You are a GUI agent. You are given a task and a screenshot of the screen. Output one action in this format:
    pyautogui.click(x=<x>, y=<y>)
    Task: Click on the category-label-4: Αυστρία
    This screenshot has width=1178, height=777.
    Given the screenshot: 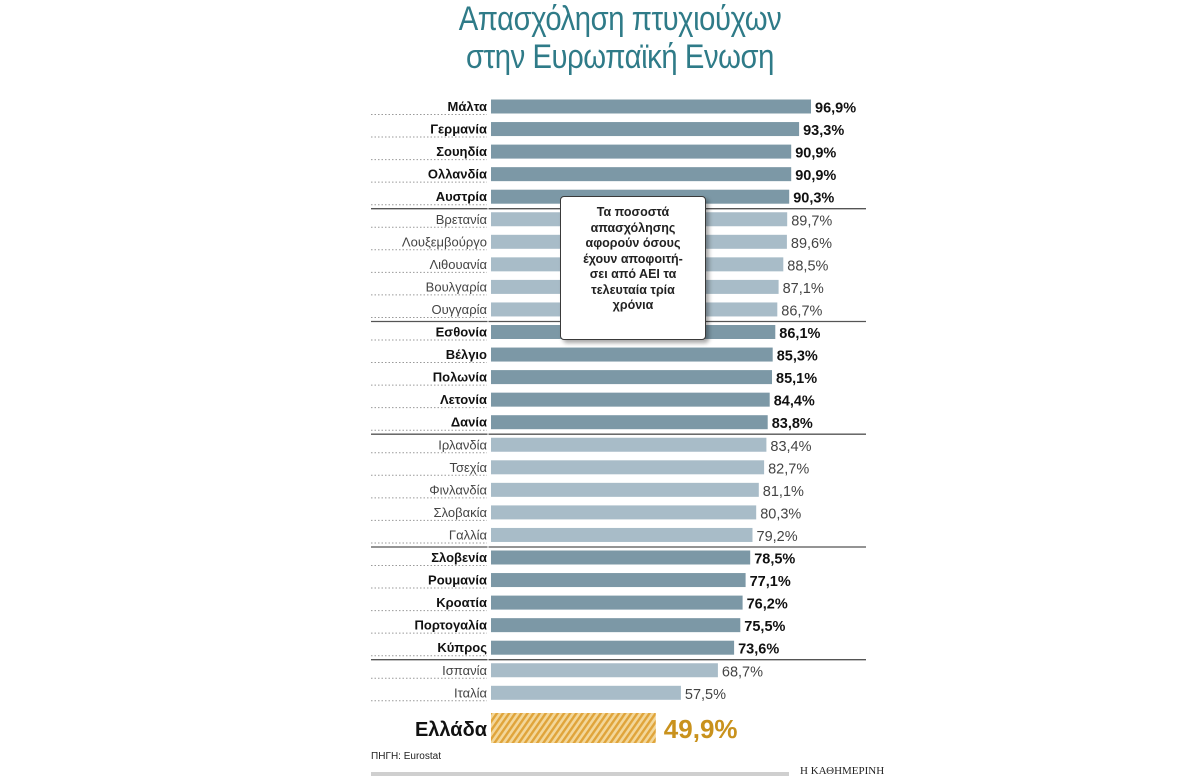 What is the action you would take?
    pyautogui.click(x=461, y=196)
    